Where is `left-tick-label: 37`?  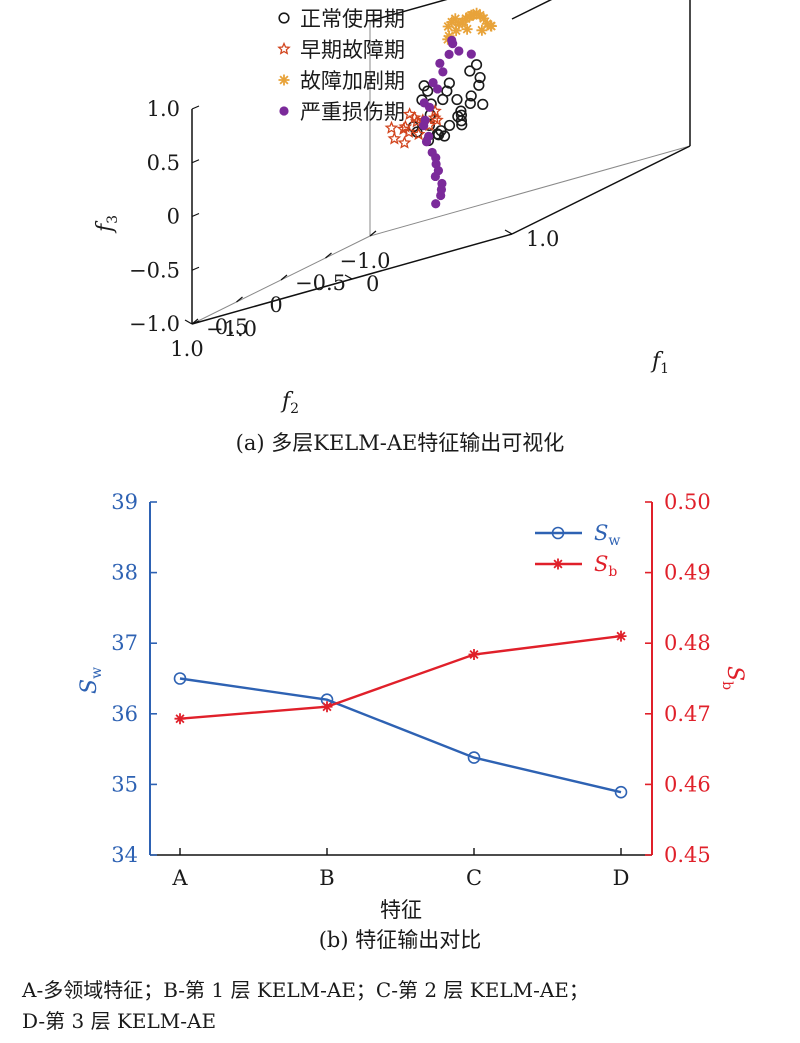
left-tick-label: 37 is located at coordinates (124, 643).